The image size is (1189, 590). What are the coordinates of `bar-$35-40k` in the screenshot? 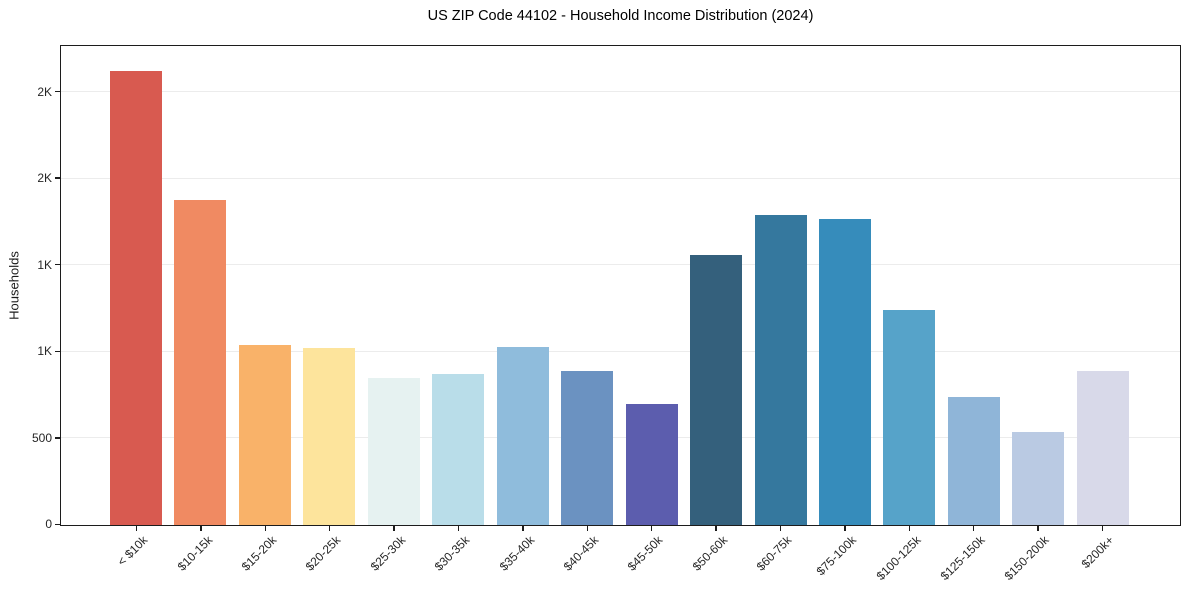 It's located at (522, 435).